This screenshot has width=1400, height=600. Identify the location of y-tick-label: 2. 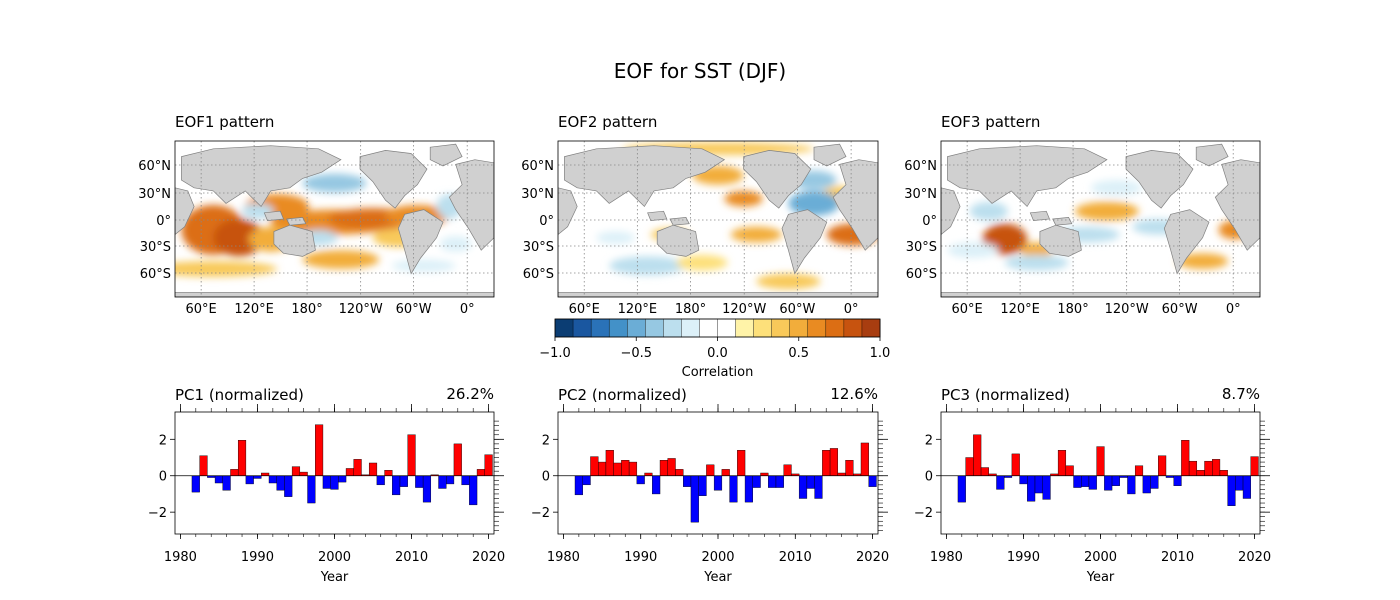
(929, 440).